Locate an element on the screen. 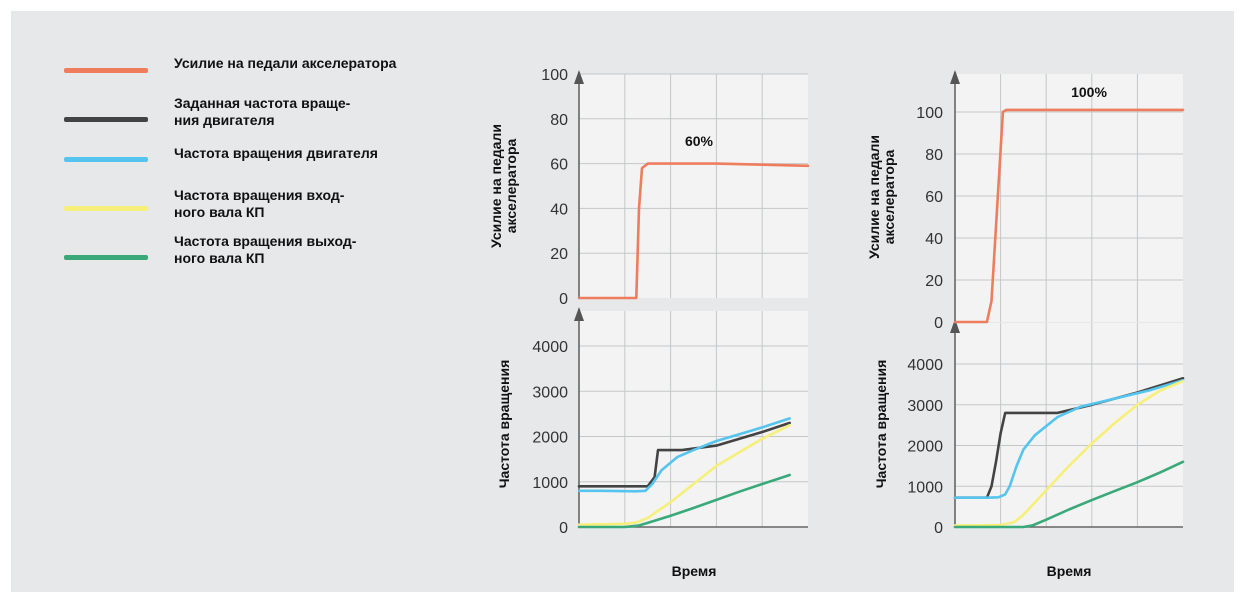  legend-label: Частота вращения вход- ного вала КП is located at coordinates (259, 203).